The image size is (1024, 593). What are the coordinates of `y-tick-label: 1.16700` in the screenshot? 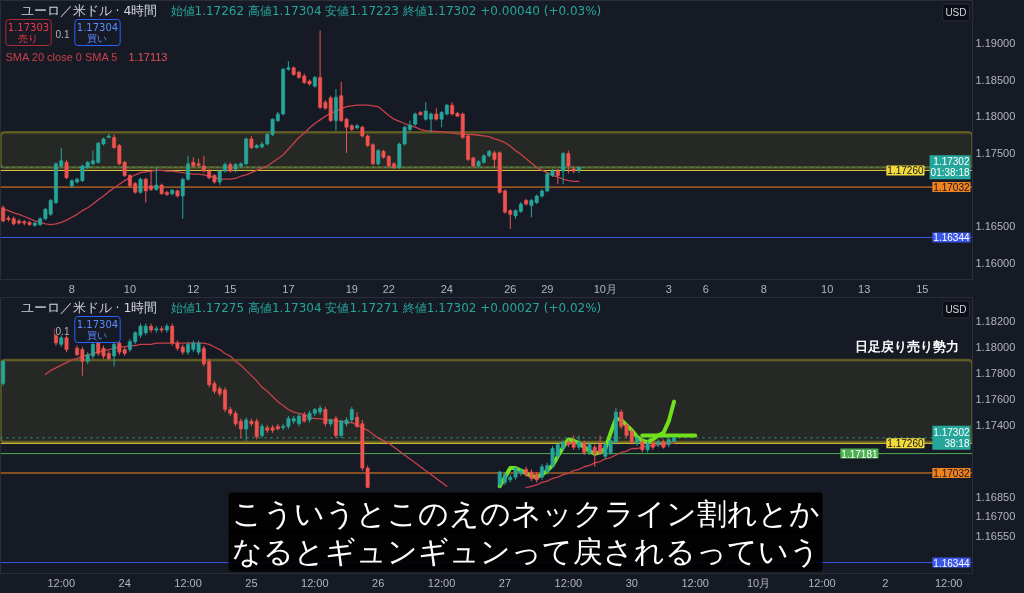 It's located at (995, 516).